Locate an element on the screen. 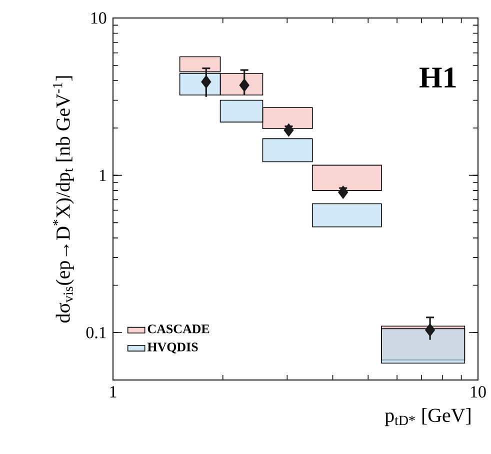 The width and height of the screenshot is (491, 454). text: dσ$_{vis}$(ep→D$^{*}$X)/dp$_{t}$ [nb GeV$^{-1}$] is located at coordinates (63, 199).